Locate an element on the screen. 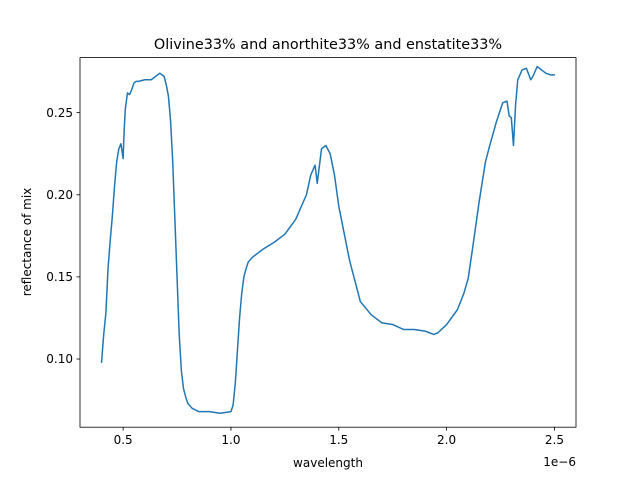 The image size is (640, 480). y-axis-label: reflectance of mix is located at coordinates (27, 242).